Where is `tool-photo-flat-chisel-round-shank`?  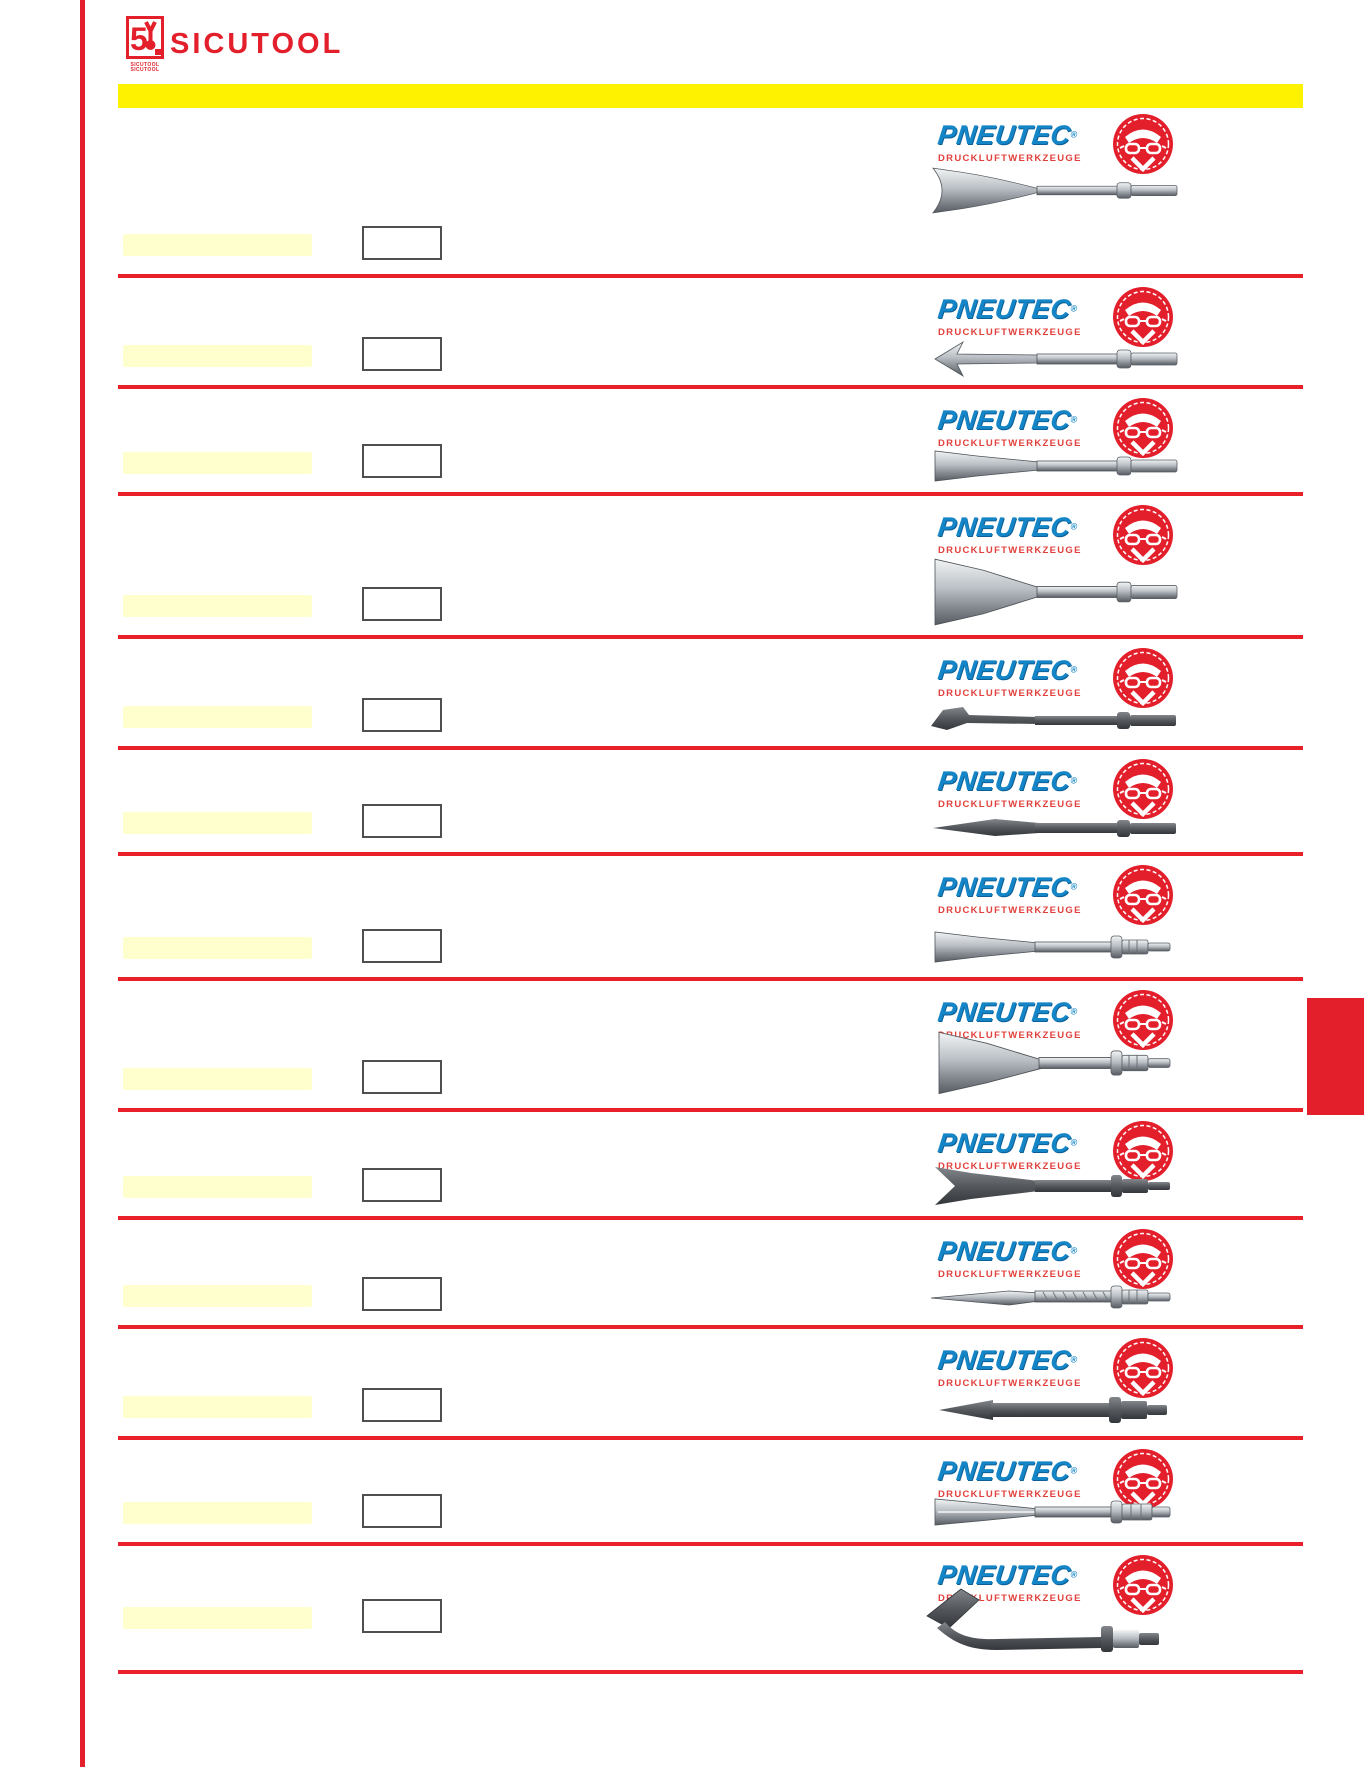
tool-photo-flat-chisel-round-shank is located at coordinates (1050, 947).